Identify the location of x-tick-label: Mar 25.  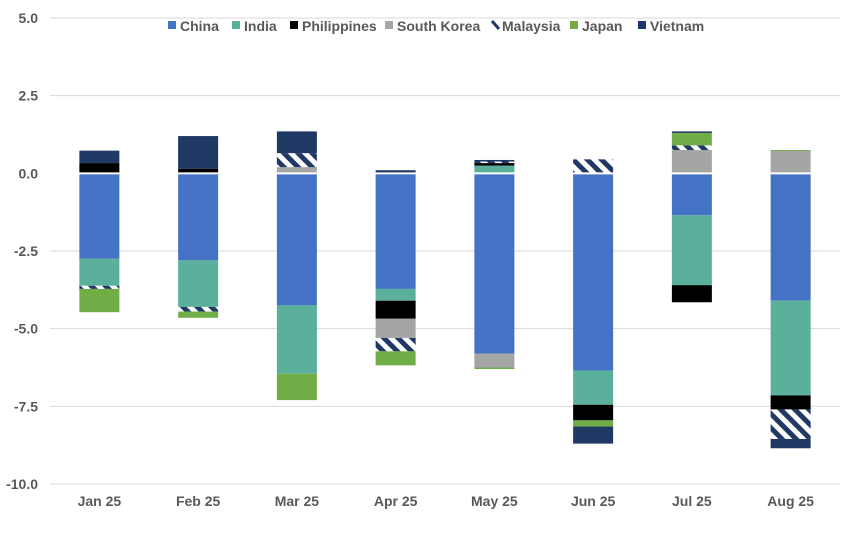
(297, 501).